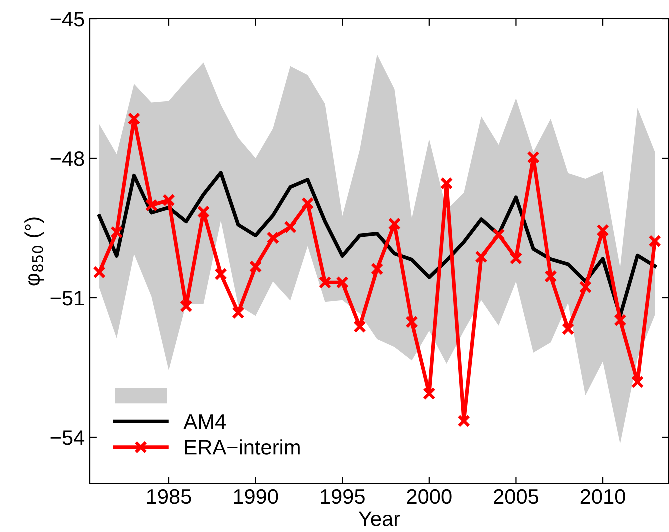 Image resolution: width=669 pixels, height=532 pixels. Describe the element at coordinates (516, 496) in the screenshot. I see `x-tick-label: 2005` at that location.